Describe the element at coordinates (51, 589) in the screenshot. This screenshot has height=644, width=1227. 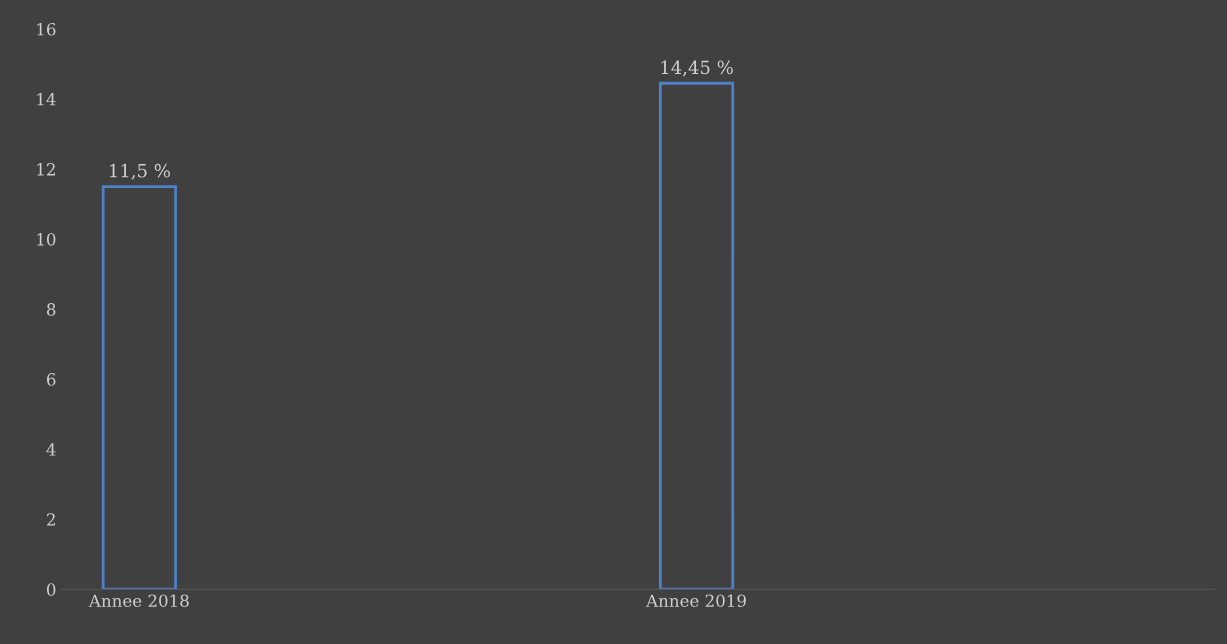
I see `y-tick-label: 0` at that location.